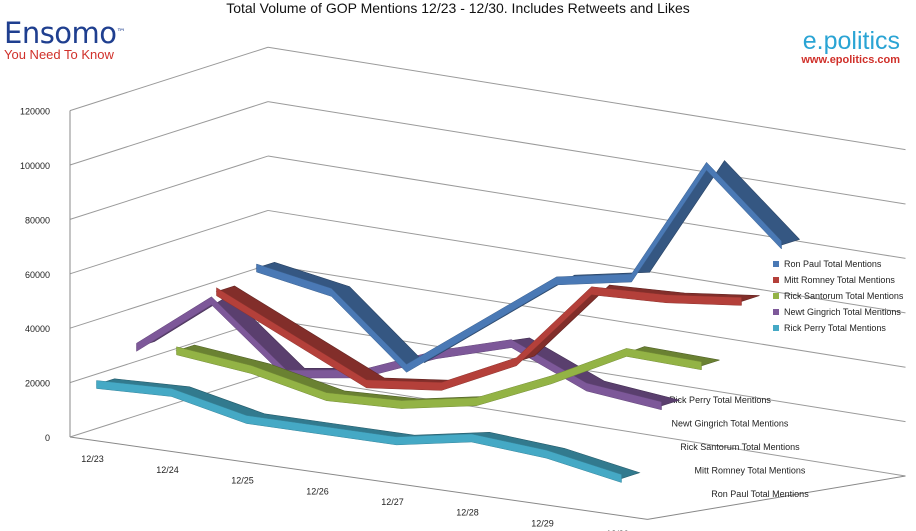  What do you see at coordinates (358, 478) in the screenshot?
I see `x-axis` at bounding box center [358, 478].